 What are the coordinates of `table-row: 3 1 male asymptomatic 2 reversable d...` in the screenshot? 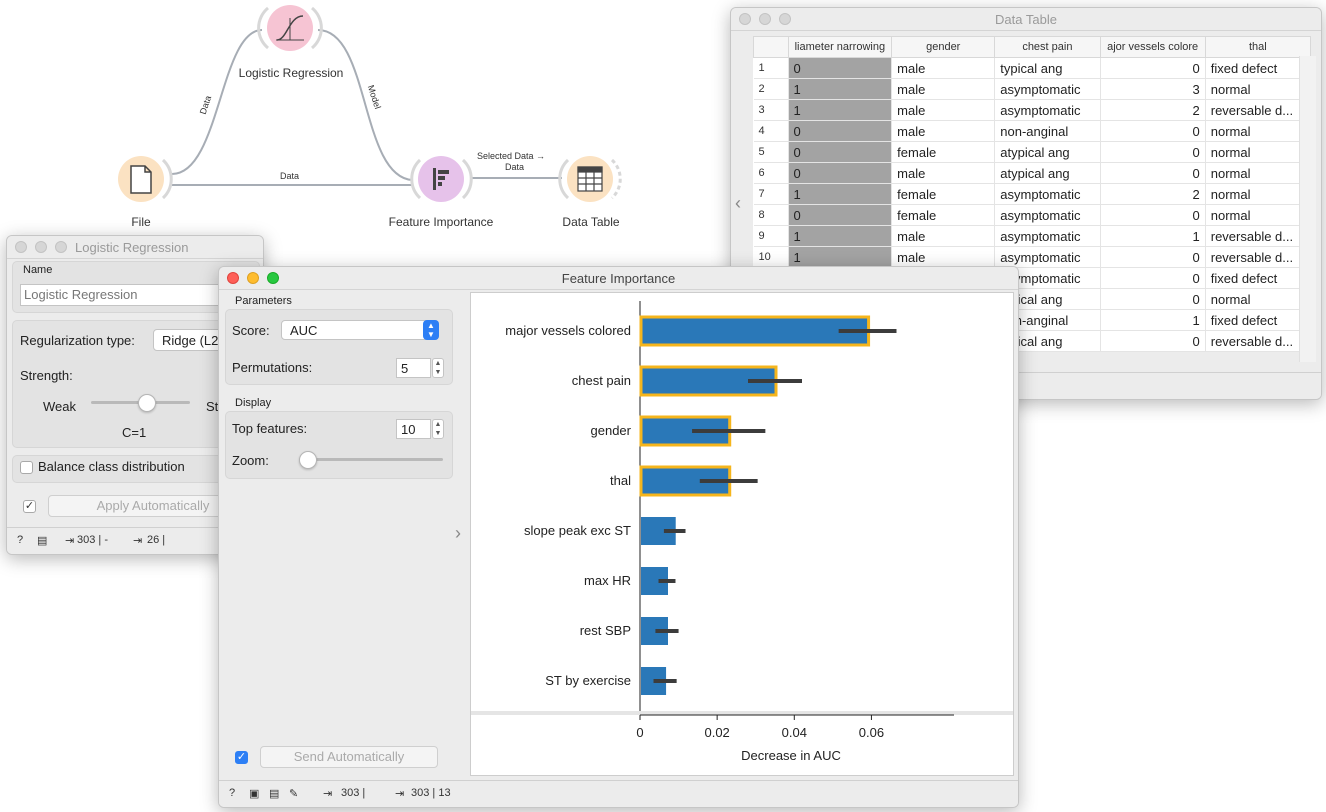 It's located at (1032, 110).